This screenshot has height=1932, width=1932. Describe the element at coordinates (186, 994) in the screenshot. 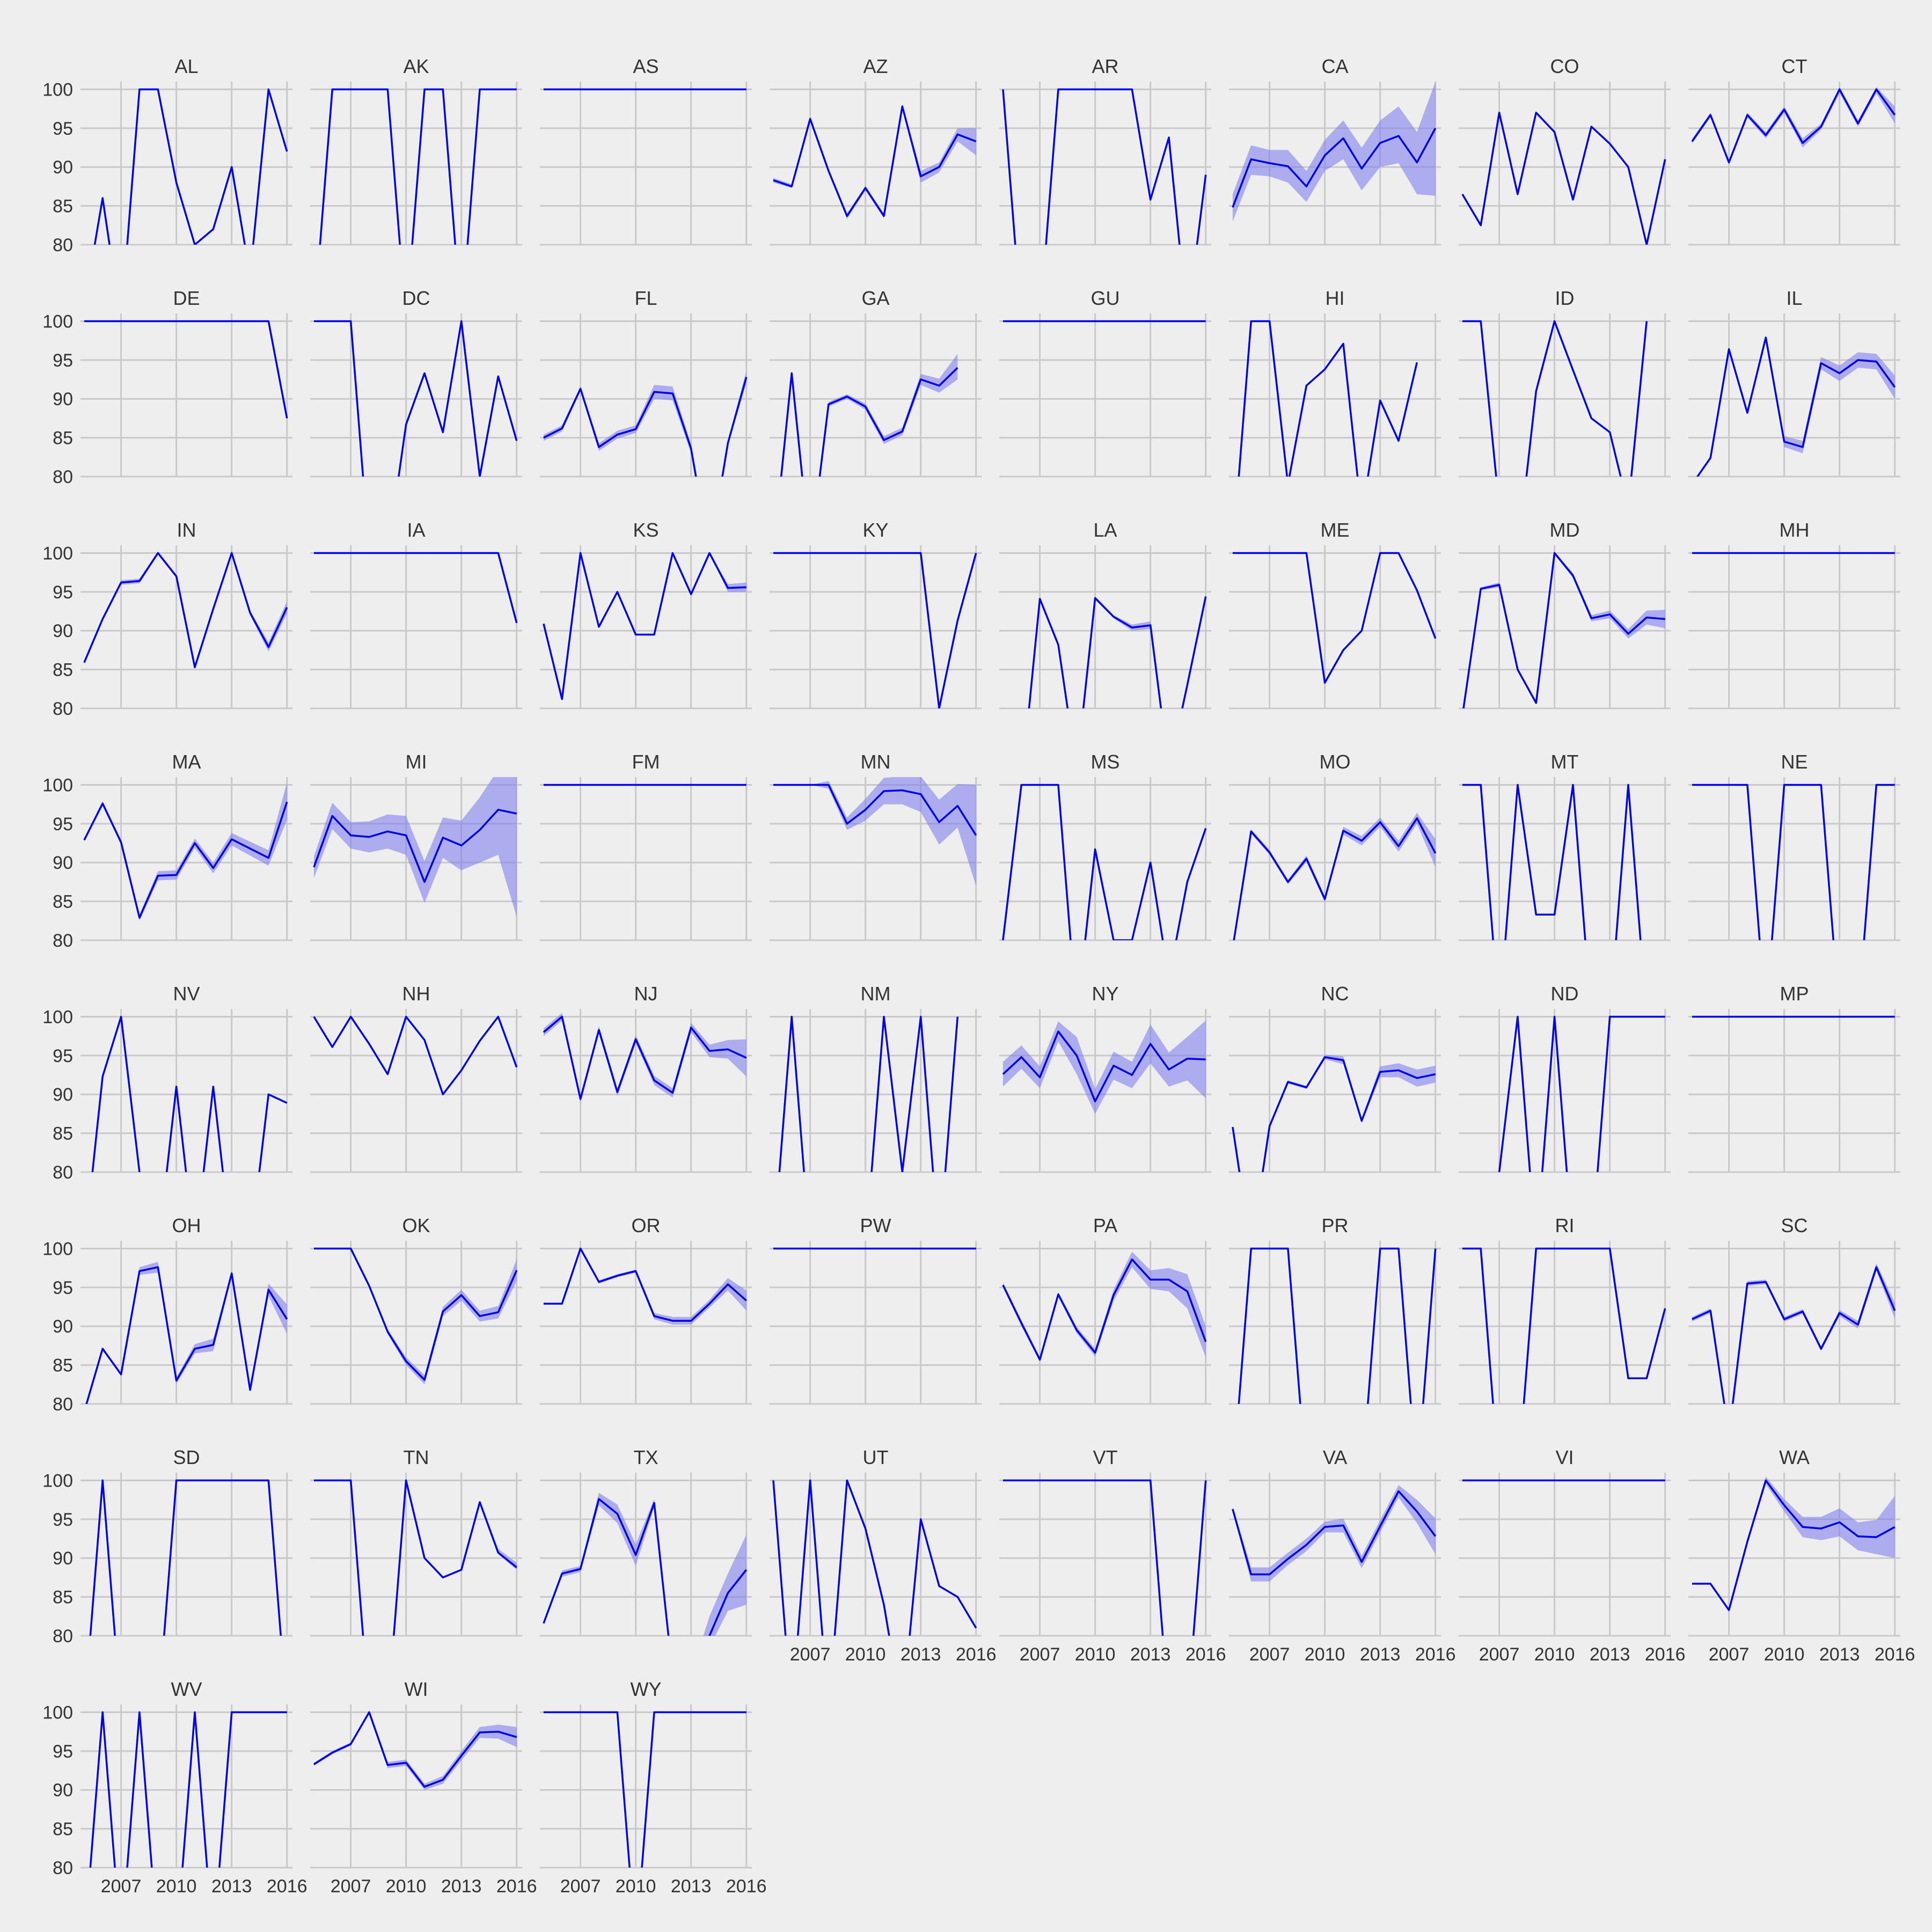

I see `panel-title: NV` at that location.